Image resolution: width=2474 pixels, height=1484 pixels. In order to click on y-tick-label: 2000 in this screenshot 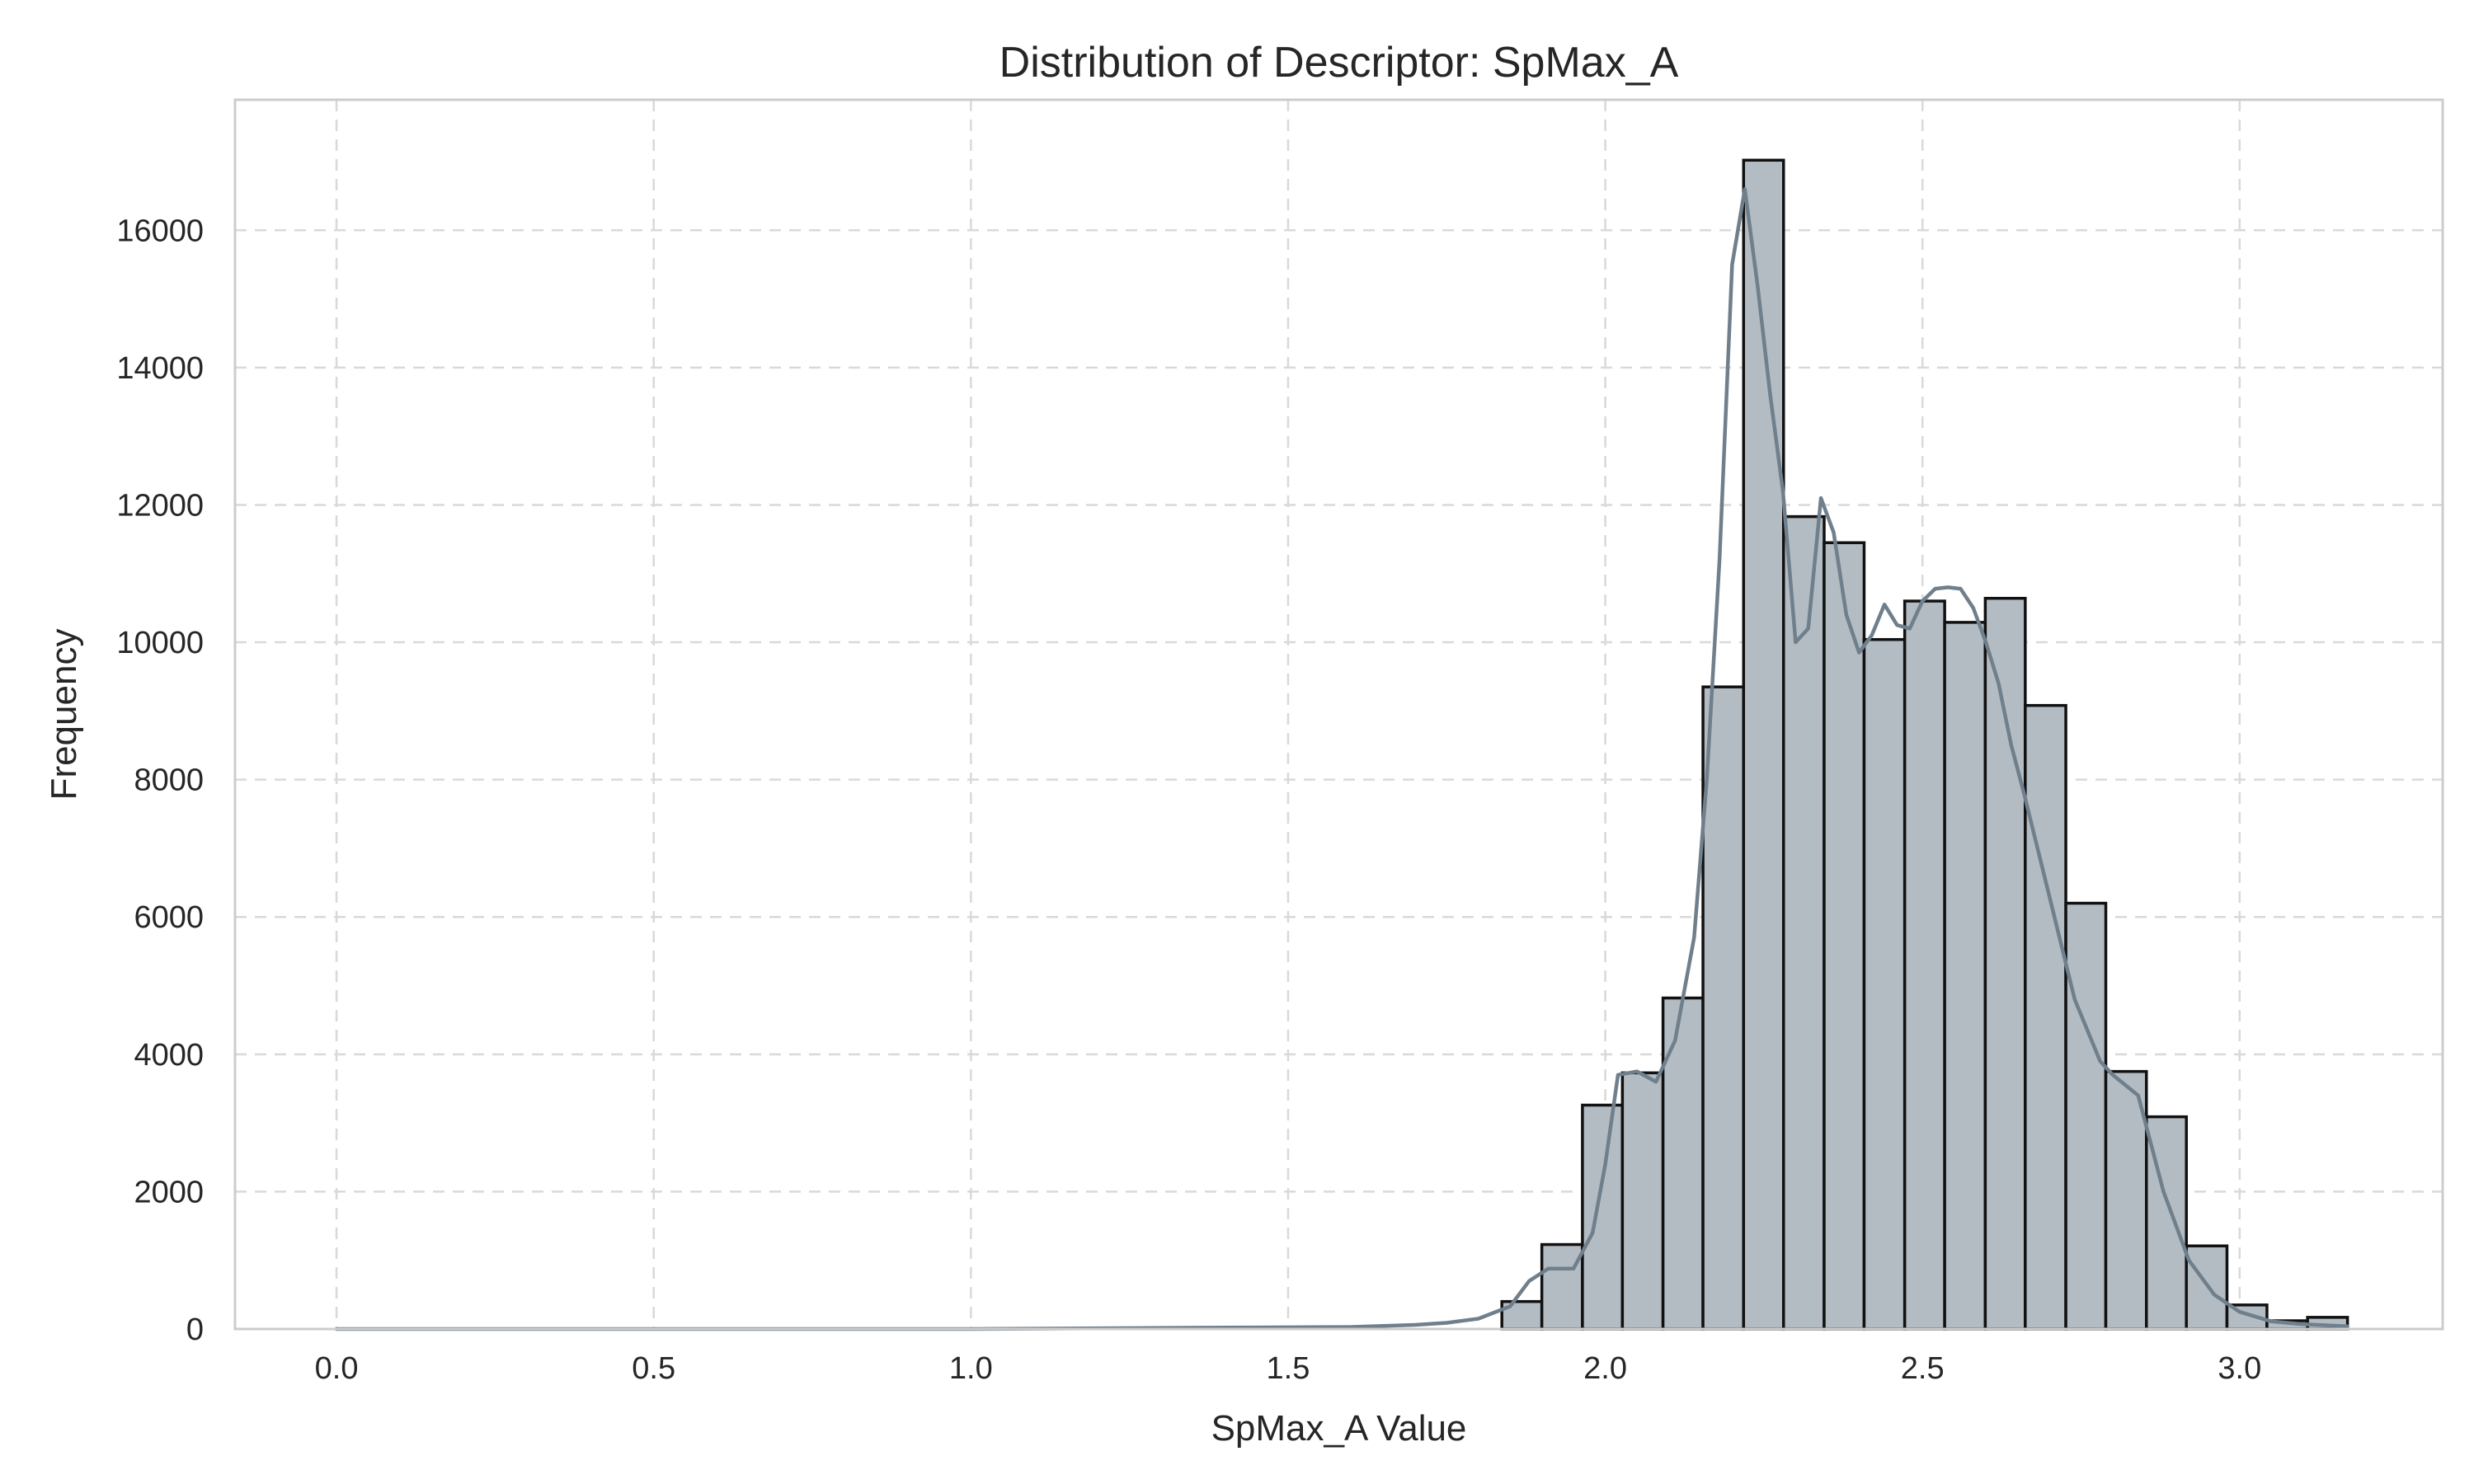, I will do `click(169, 1192)`.